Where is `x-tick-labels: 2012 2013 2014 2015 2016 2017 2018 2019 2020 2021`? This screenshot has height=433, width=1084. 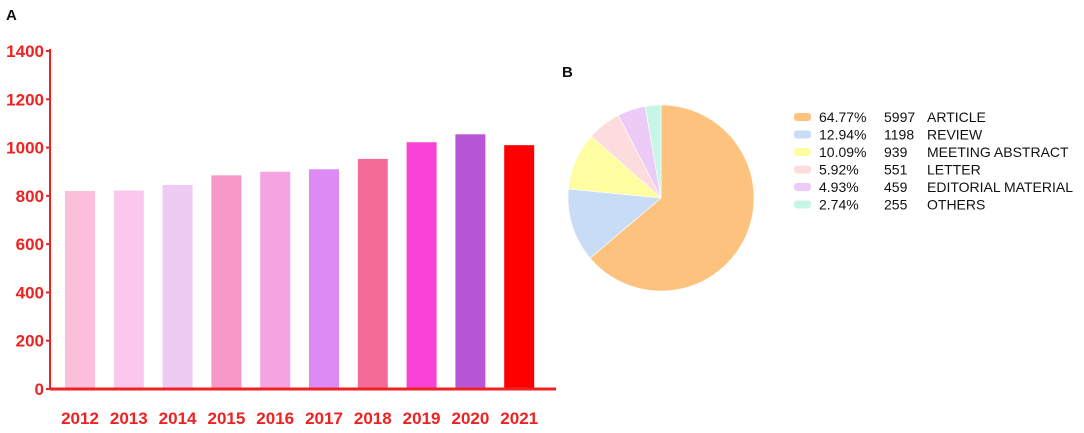 x-tick-labels: 2012 2013 2014 2015 2016 2017 2018 2019 2020 2021 is located at coordinates (299, 418).